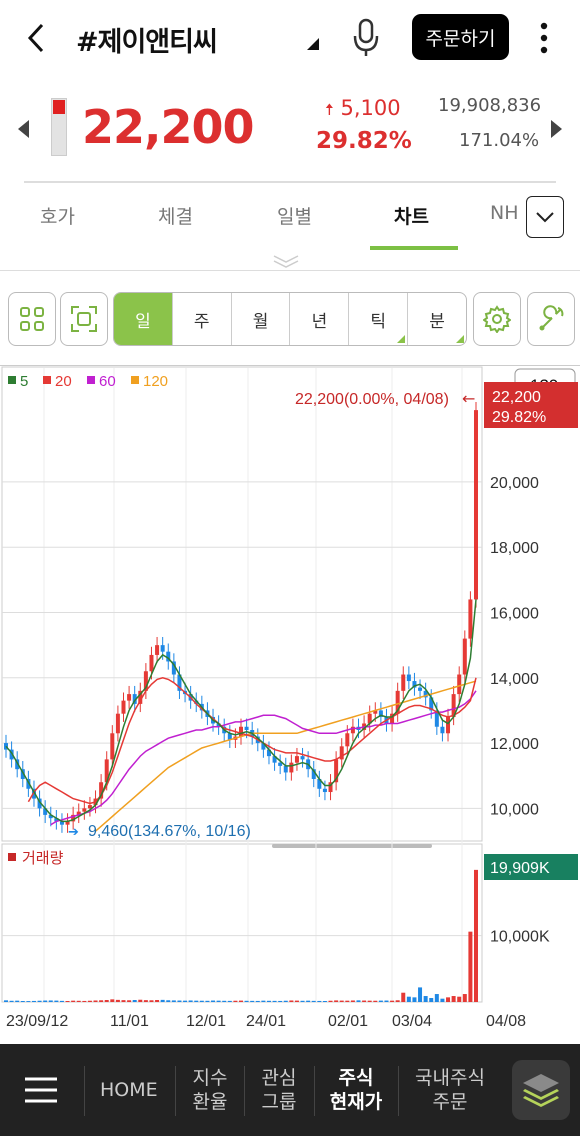  I want to click on hamburger-menu-icon, so click(41, 1092).